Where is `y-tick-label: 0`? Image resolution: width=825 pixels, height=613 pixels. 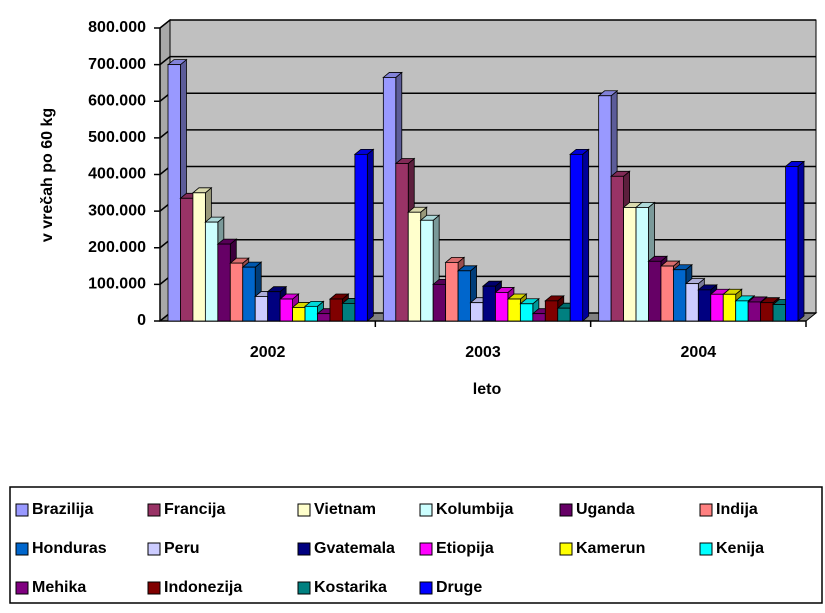 y-tick-label: 0 is located at coordinates (141, 320).